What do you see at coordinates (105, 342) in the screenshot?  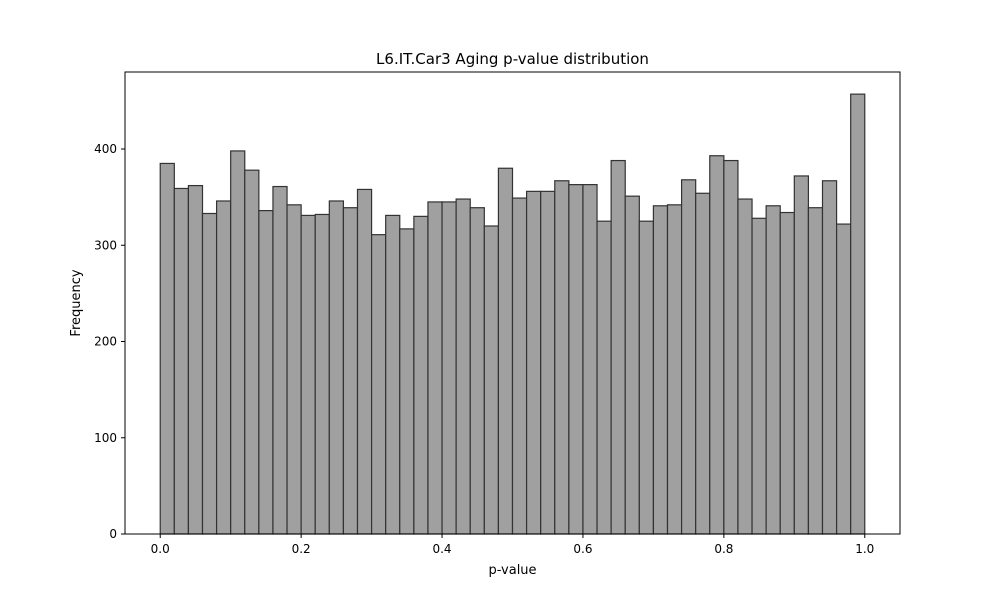 I see `y-tick-label: 200` at bounding box center [105, 342].